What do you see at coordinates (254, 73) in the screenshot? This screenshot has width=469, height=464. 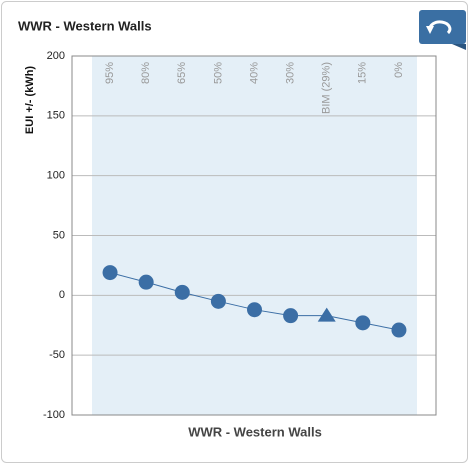 I see `category-label: 40%` at bounding box center [254, 73].